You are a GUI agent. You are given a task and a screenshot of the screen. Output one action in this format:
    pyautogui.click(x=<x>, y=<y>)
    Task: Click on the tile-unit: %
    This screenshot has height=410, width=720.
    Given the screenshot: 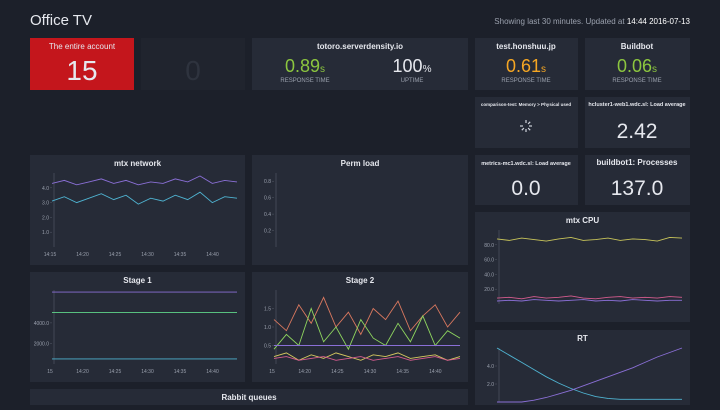 What is the action you would take?
    pyautogui.click(x=427, y=69)
    